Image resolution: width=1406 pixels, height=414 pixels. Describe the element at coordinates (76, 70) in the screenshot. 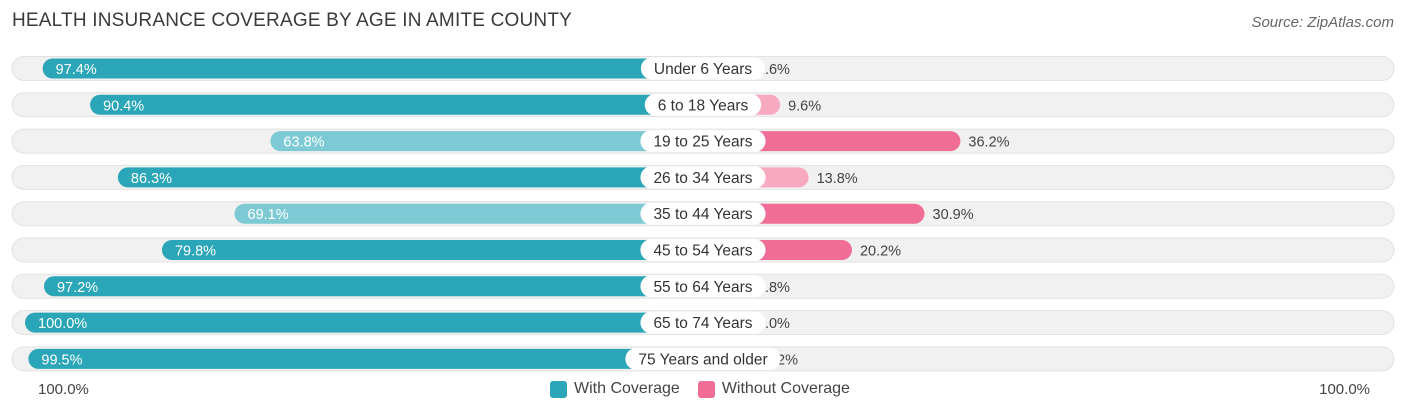

I see `value-label-with: 97.4%` at that location.